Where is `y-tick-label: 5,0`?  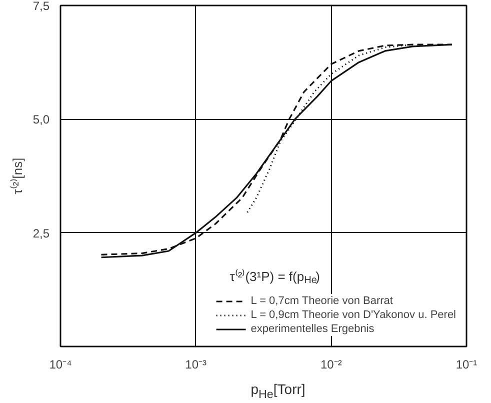
y-tick-label: 5,0 is located at coordinates (41, 119).